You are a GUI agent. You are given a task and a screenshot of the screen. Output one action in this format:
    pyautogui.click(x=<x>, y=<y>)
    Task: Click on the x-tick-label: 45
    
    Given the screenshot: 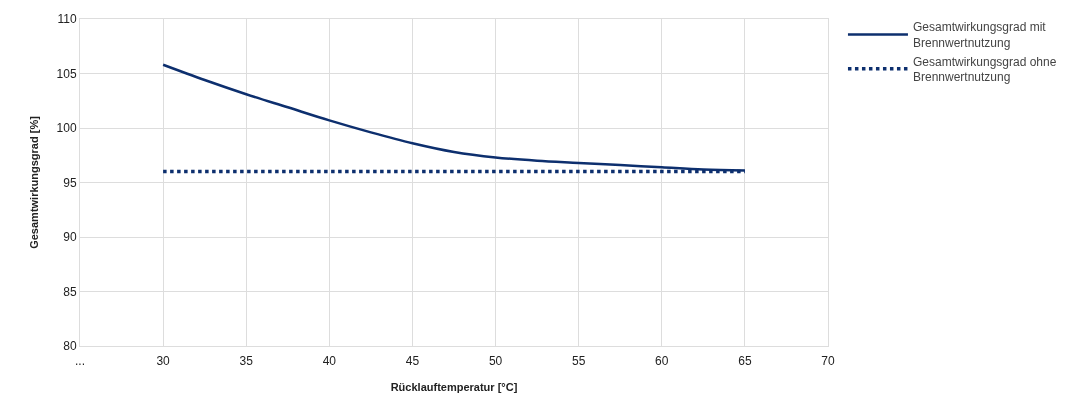 What is the action you would take?
    pyautogui.click(x=412, y=361)
    